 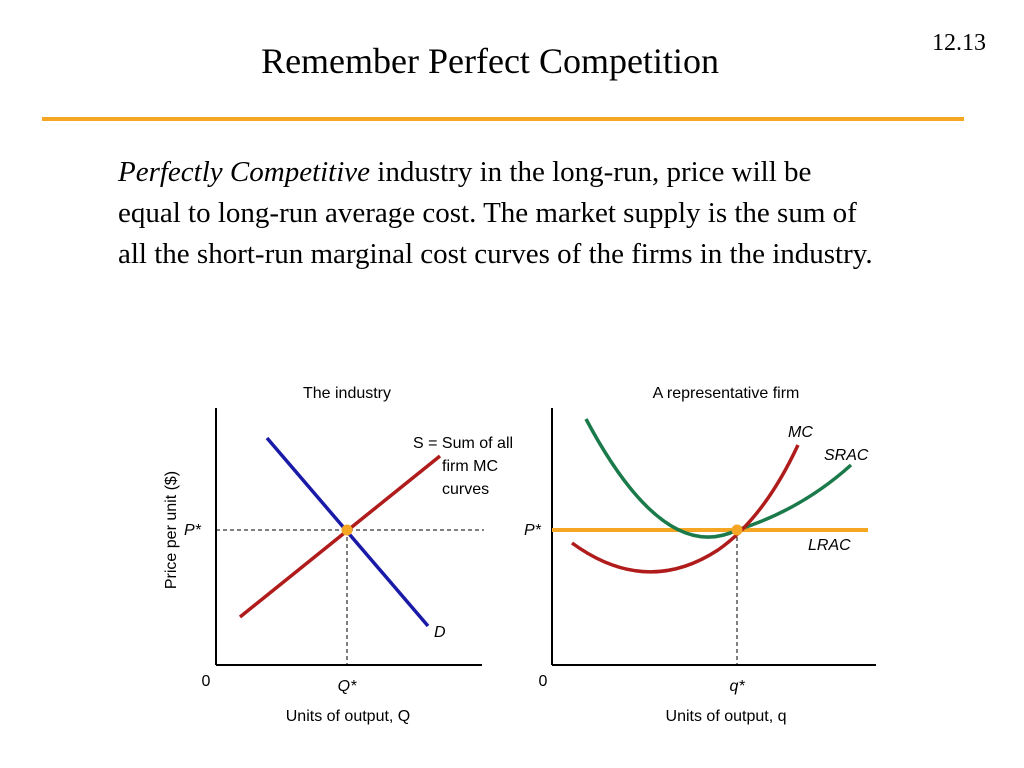 I want to click on firm-p-star-label: P*, so click(x=533, y=530).